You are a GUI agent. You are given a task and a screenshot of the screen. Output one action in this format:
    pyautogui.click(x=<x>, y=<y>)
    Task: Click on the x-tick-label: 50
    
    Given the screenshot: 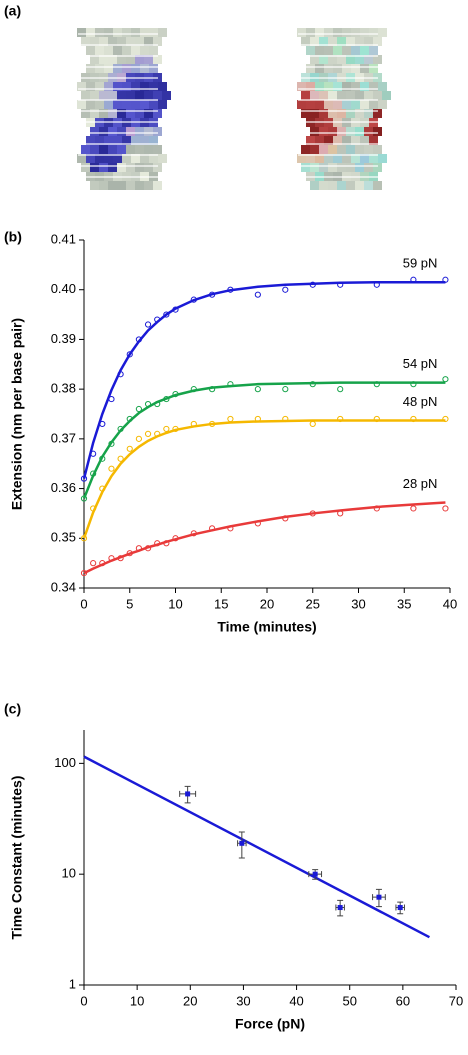 What is the action you would take?
    pyautogui.click(x=349, y=1000)
    